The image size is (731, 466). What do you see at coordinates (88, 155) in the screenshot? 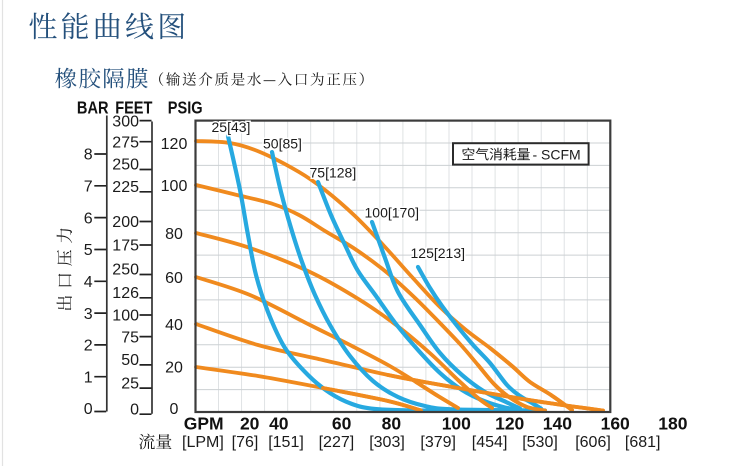
I see `svg-text: 8` at bounding box center [88, 155].